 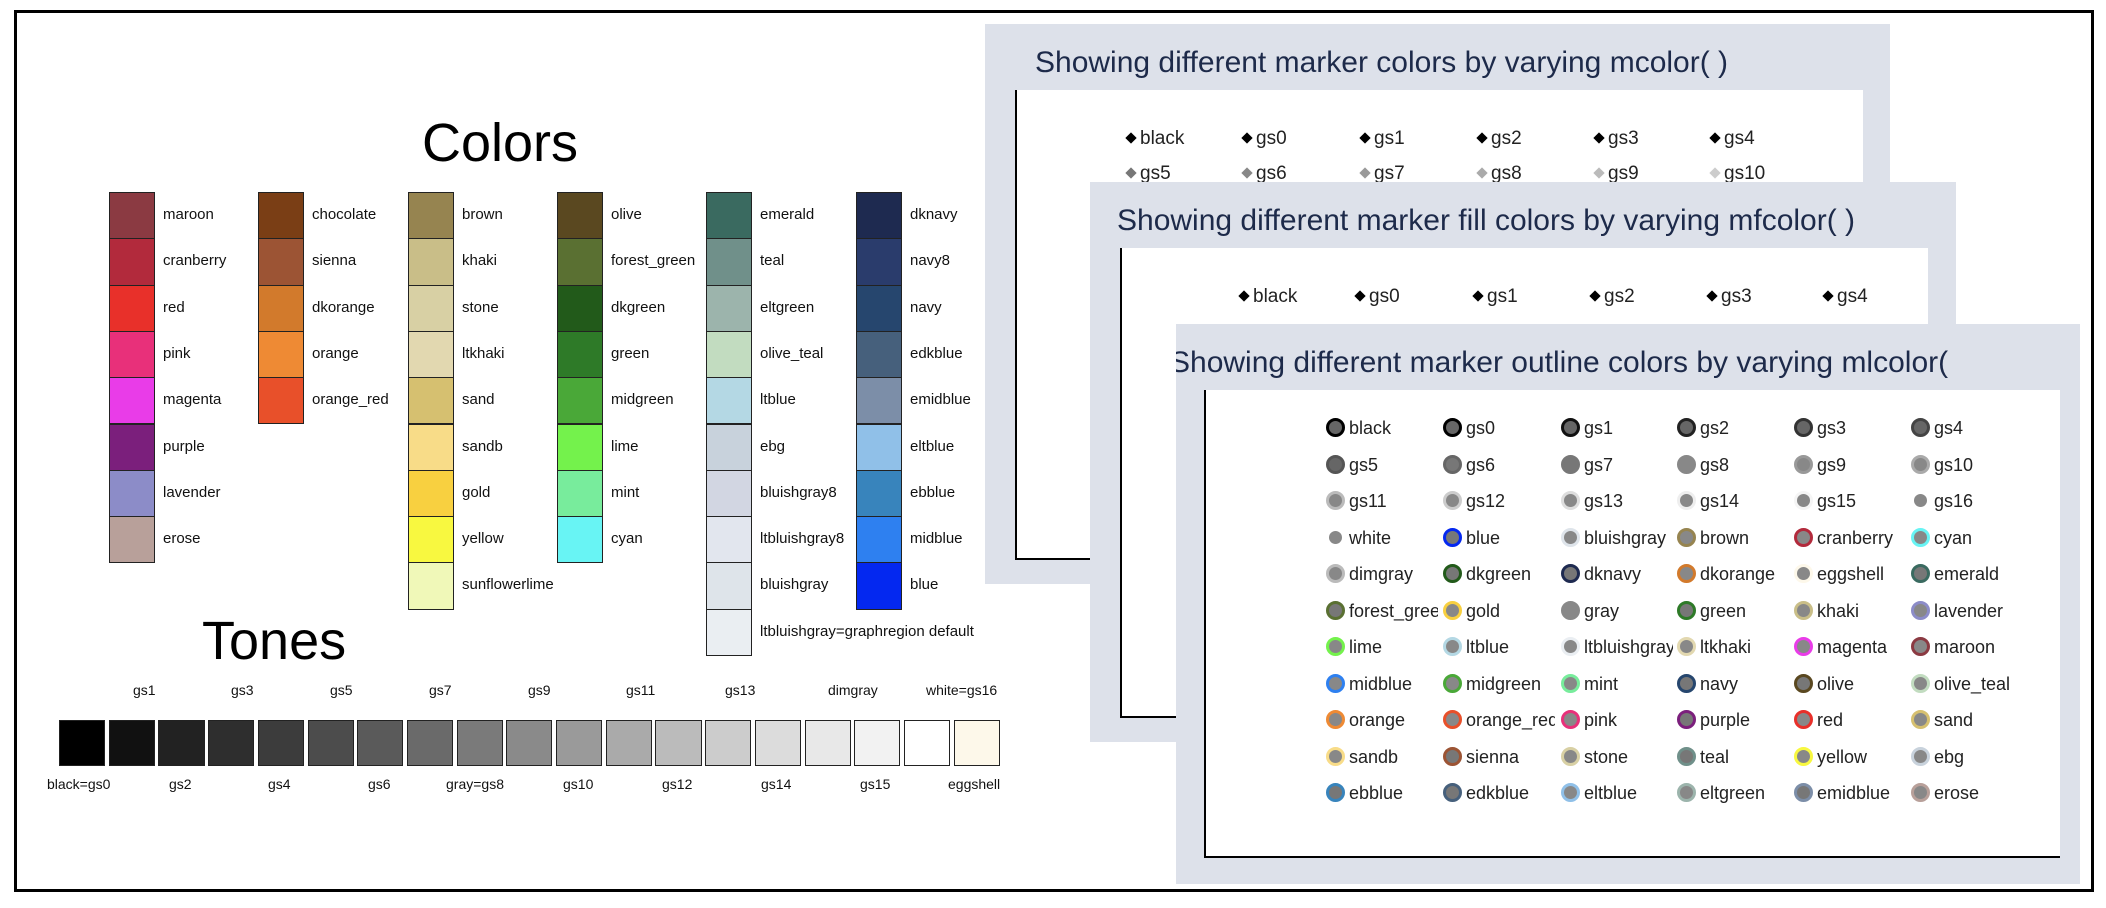 What do you see at coordinates (1368, 501) in the screenshot?
I see `marker-label: gs11` at bounding box center [1368, 501].